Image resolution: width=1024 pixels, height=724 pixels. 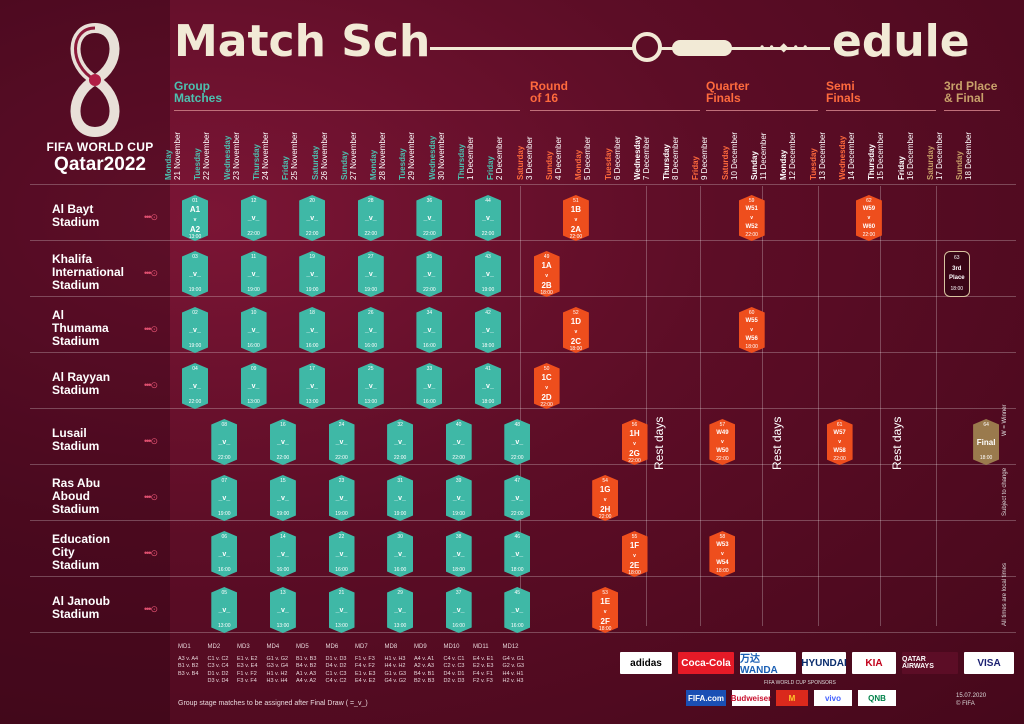 I want to click on column-divider, so click(x=646, y=406).